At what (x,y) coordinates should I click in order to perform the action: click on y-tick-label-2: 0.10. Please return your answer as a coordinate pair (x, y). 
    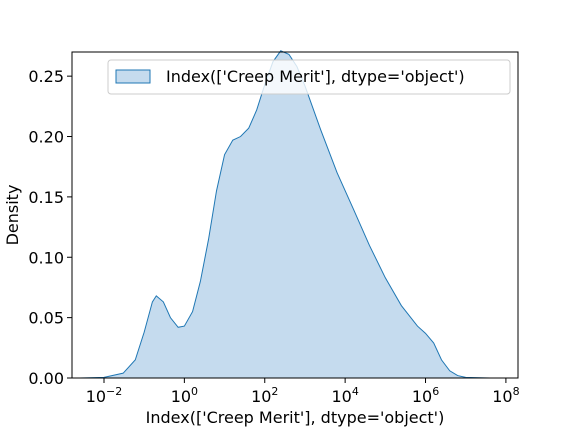
    Looking at the image, I should click on (46, 257).